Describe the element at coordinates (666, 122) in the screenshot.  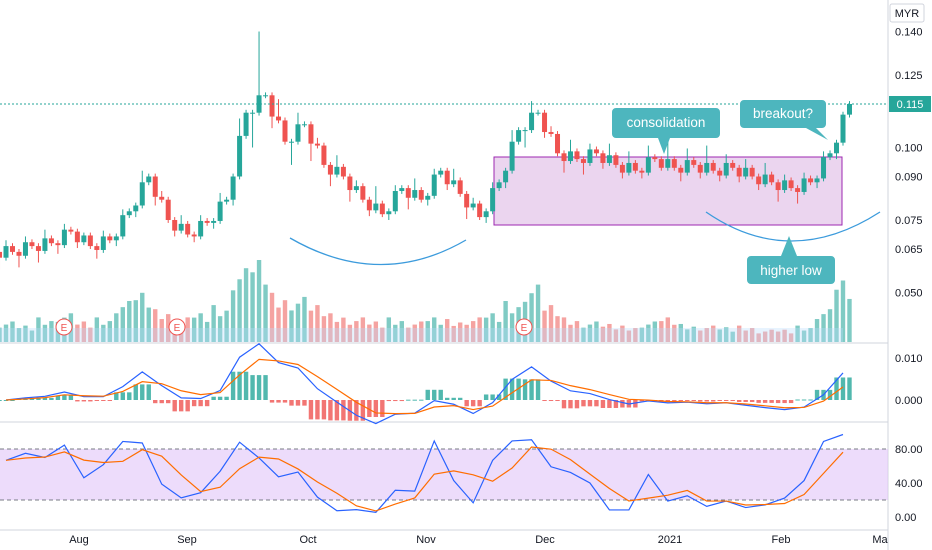
I see `consolidation-label: consolidation` at that location.